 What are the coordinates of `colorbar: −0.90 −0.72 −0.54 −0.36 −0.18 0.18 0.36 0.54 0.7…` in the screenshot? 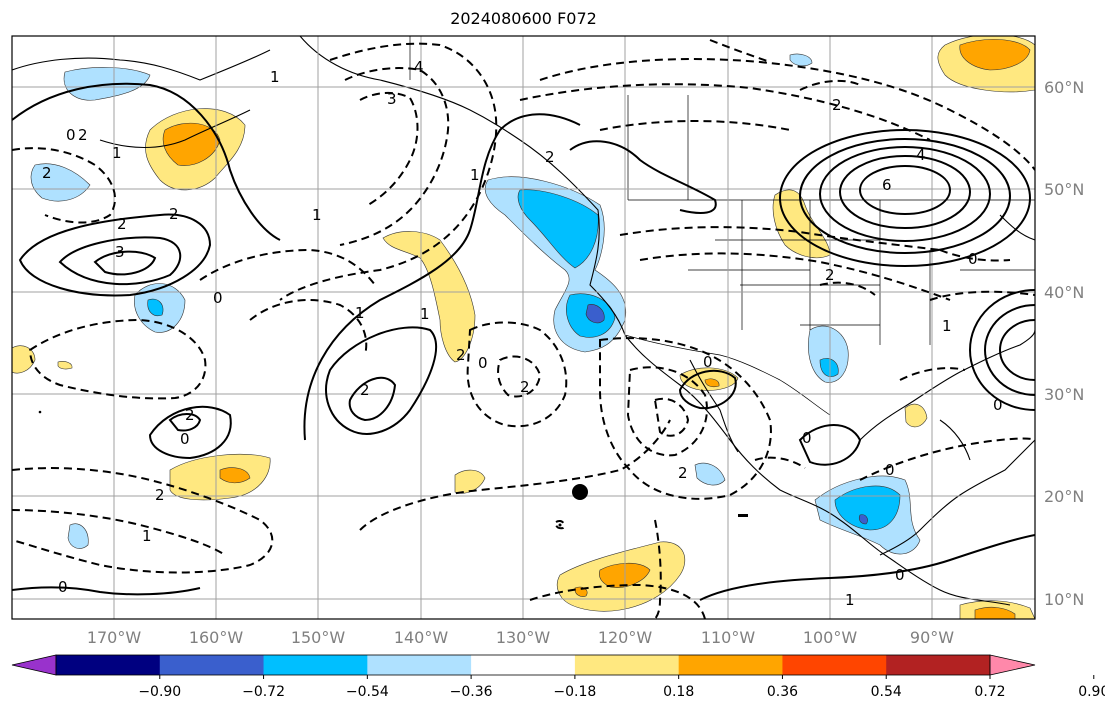 It's located at (558, 677).